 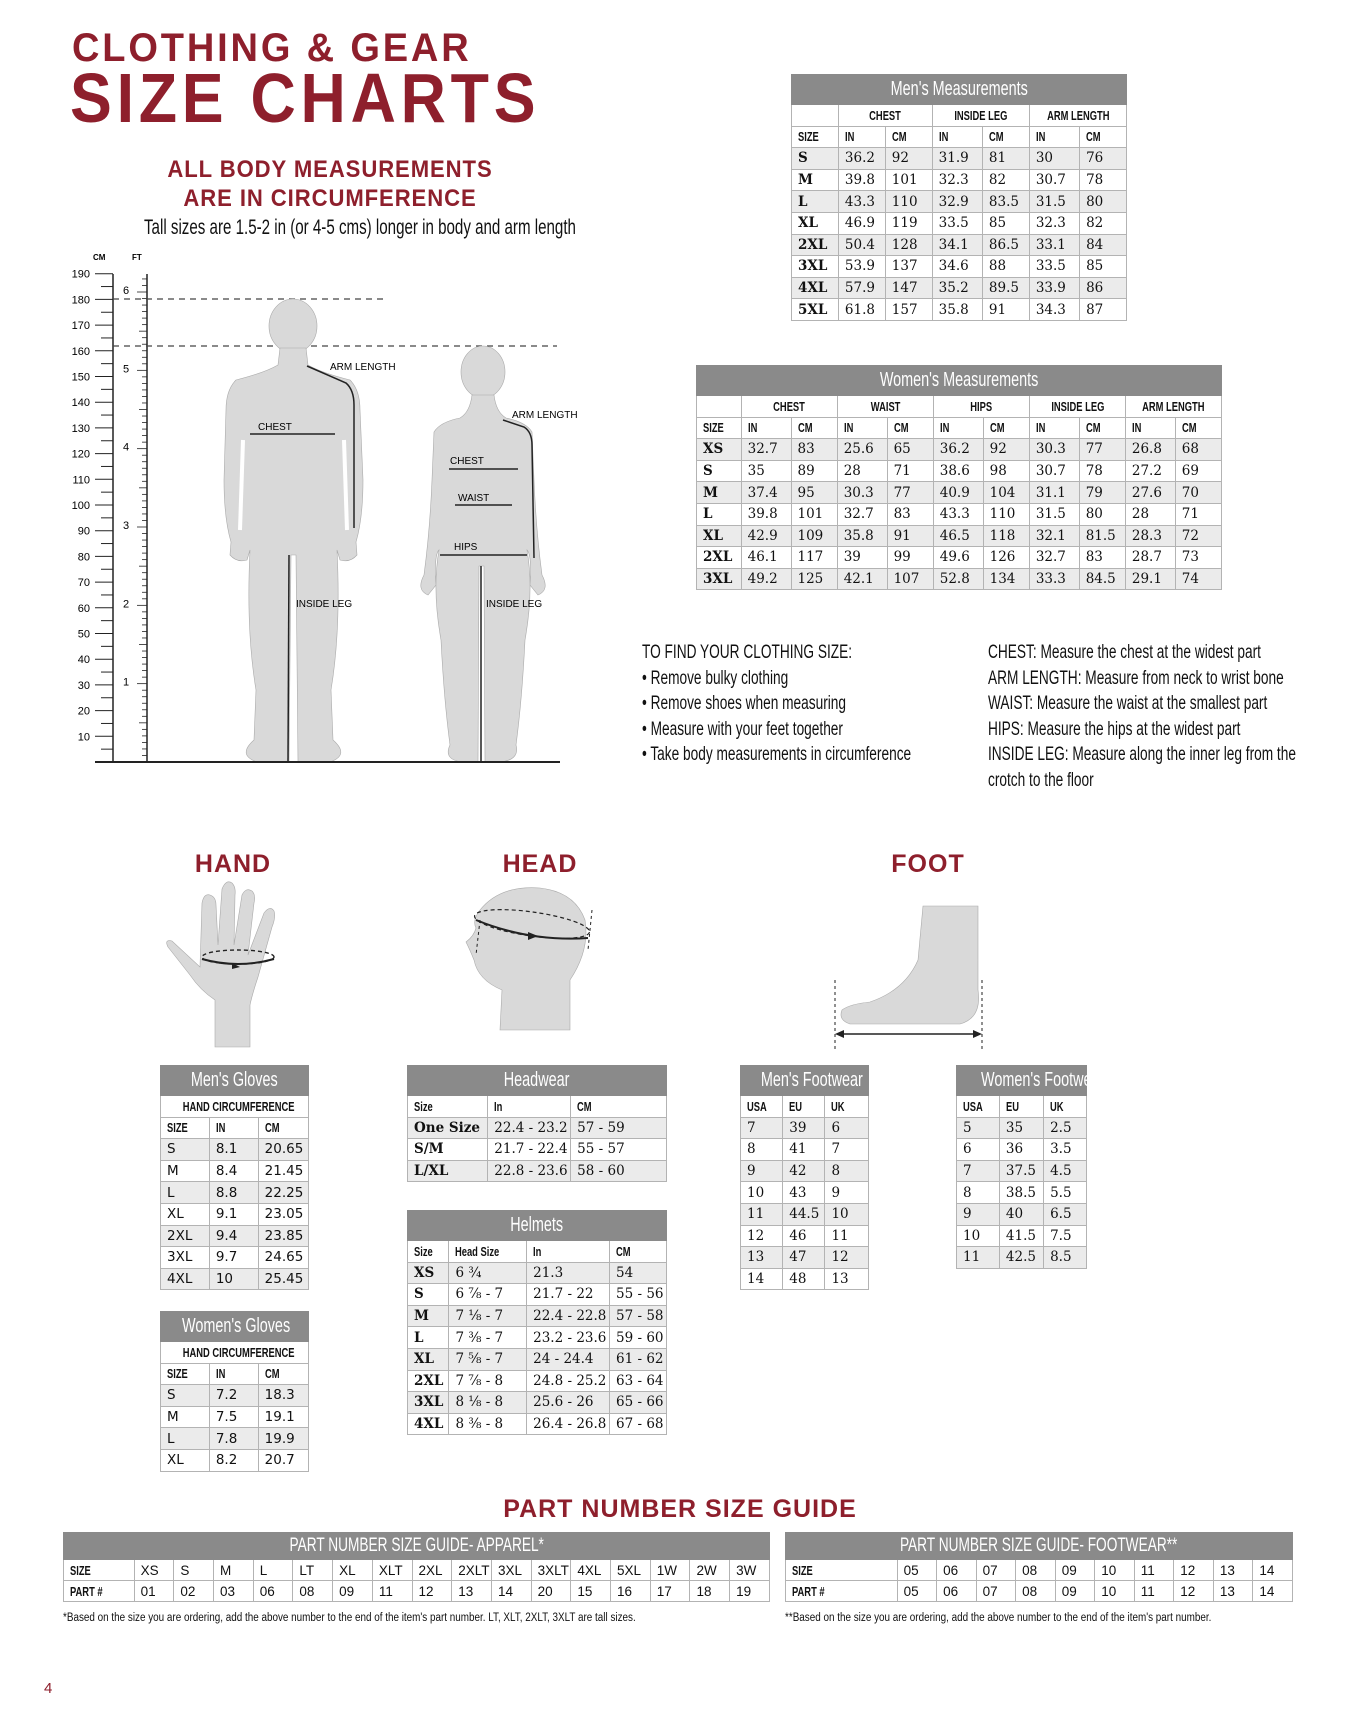 I want to click on table-cell: 41.5, so click(x=1021, y=1236).